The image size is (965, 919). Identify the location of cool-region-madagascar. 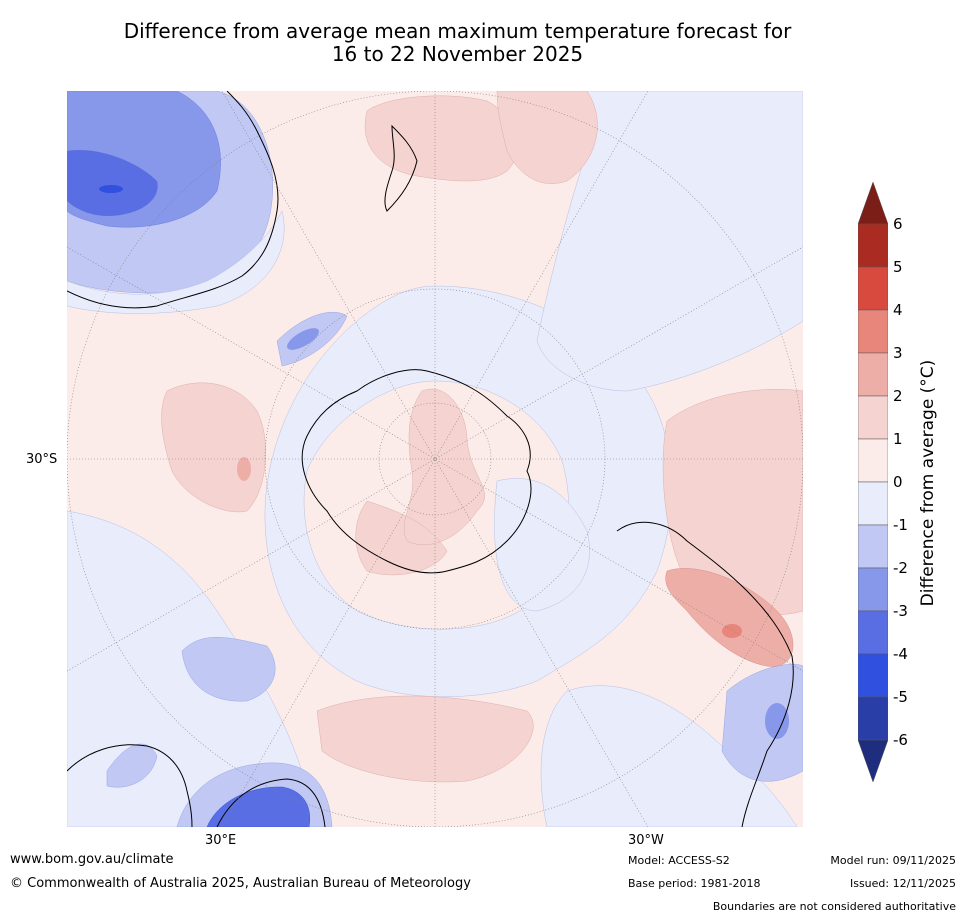
(132, 765).